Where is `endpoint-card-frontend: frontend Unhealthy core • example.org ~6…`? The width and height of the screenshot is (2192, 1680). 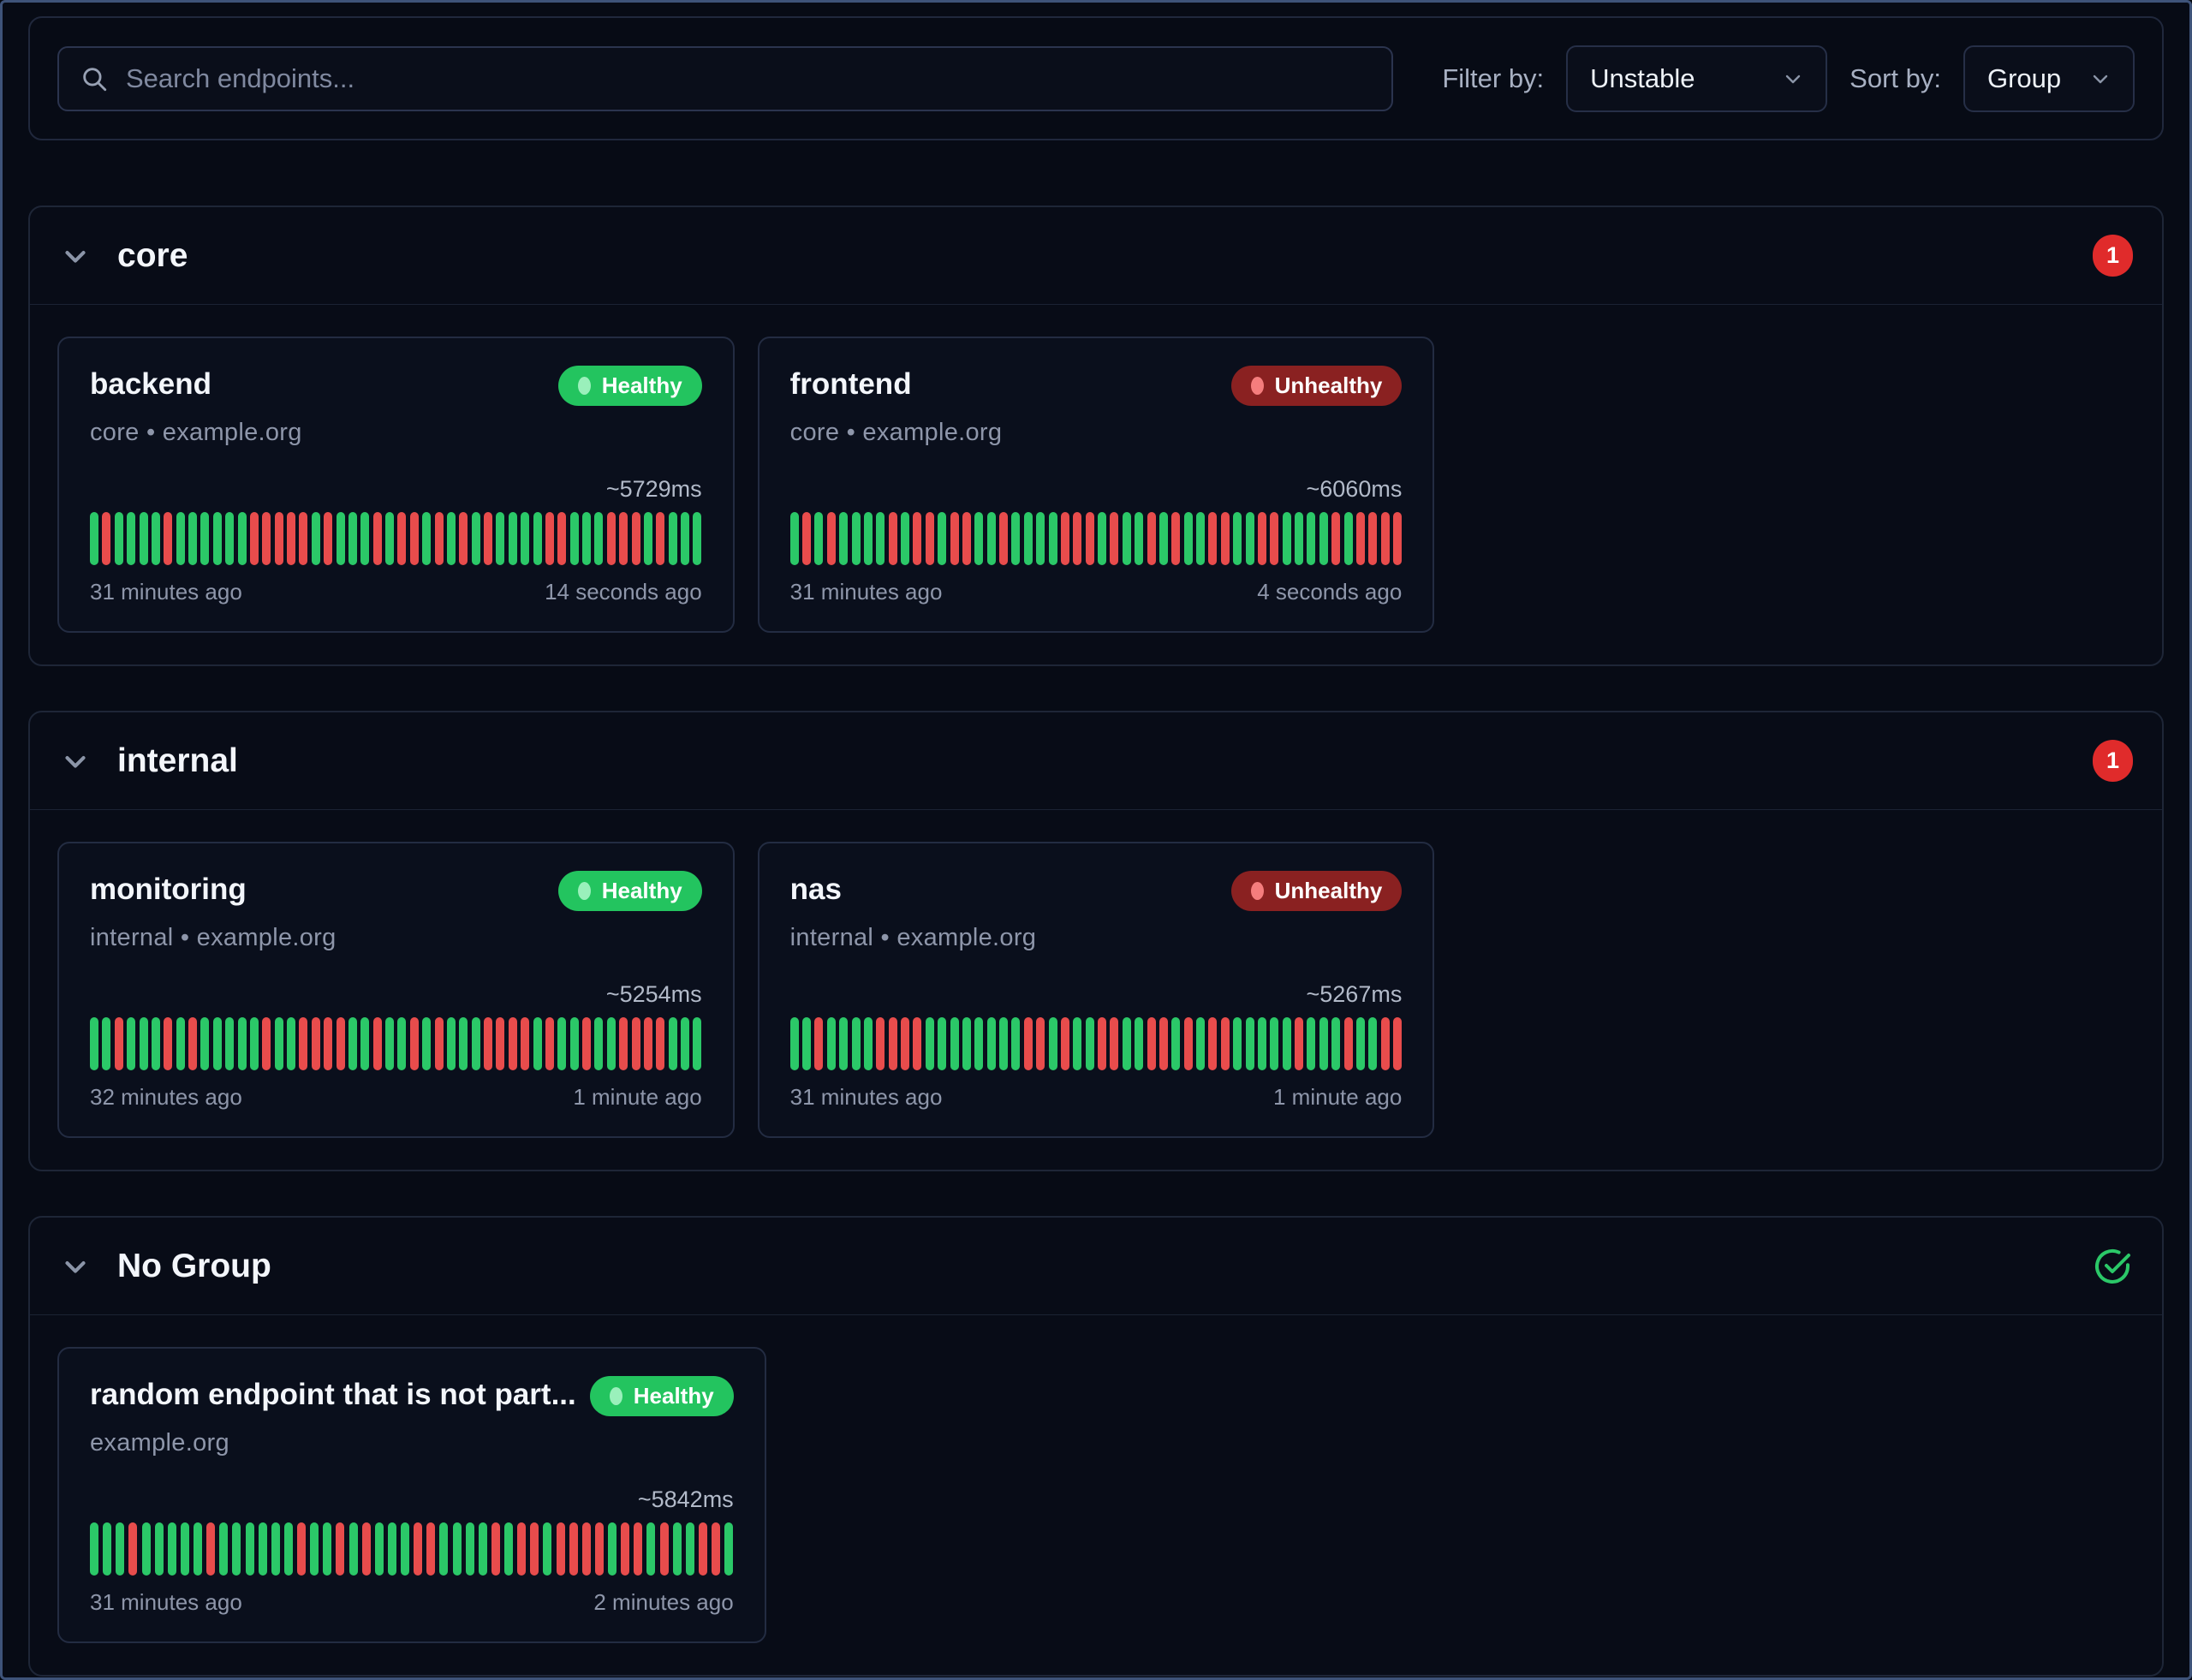
endpoint-card-frontend: frontend Unhealthy core • example.org ~6… is located at coordinates (1096, 485).